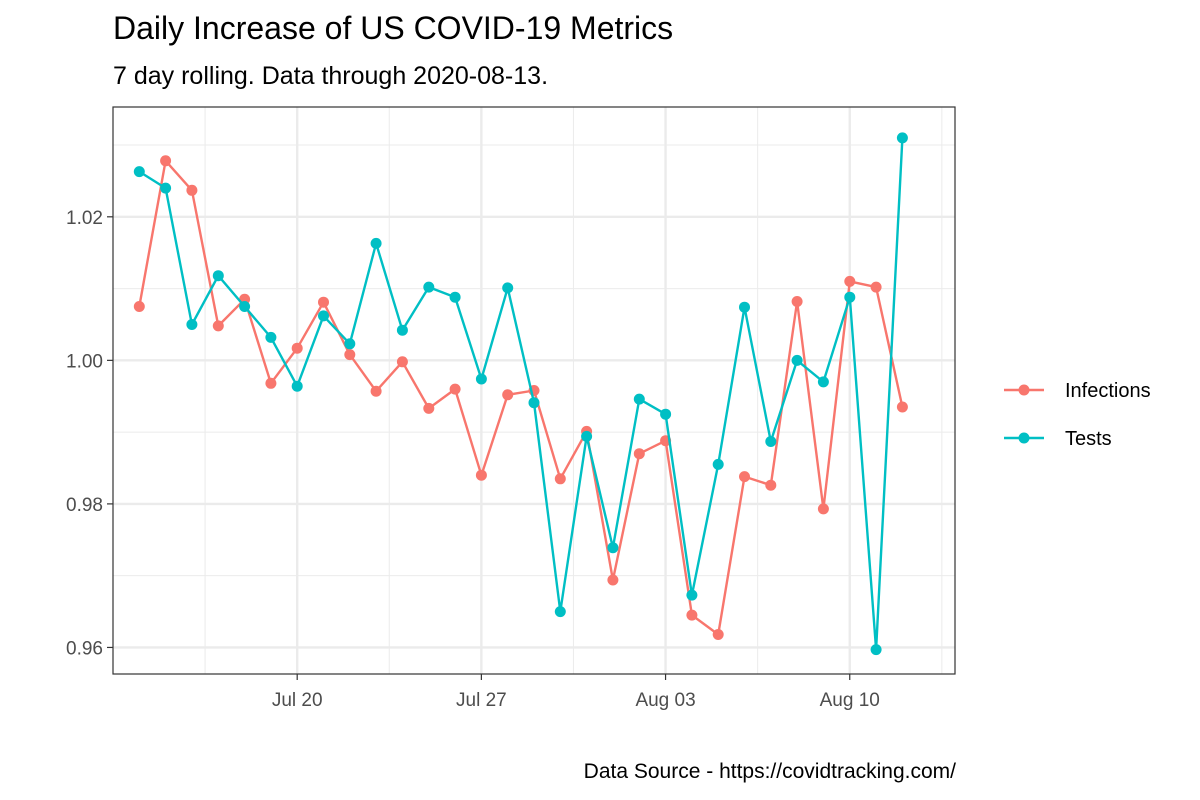  What do you see at coordinates (1024, 390) in the screenshot?
I see `legend-infections-point` at bounding box center [1024, 390].